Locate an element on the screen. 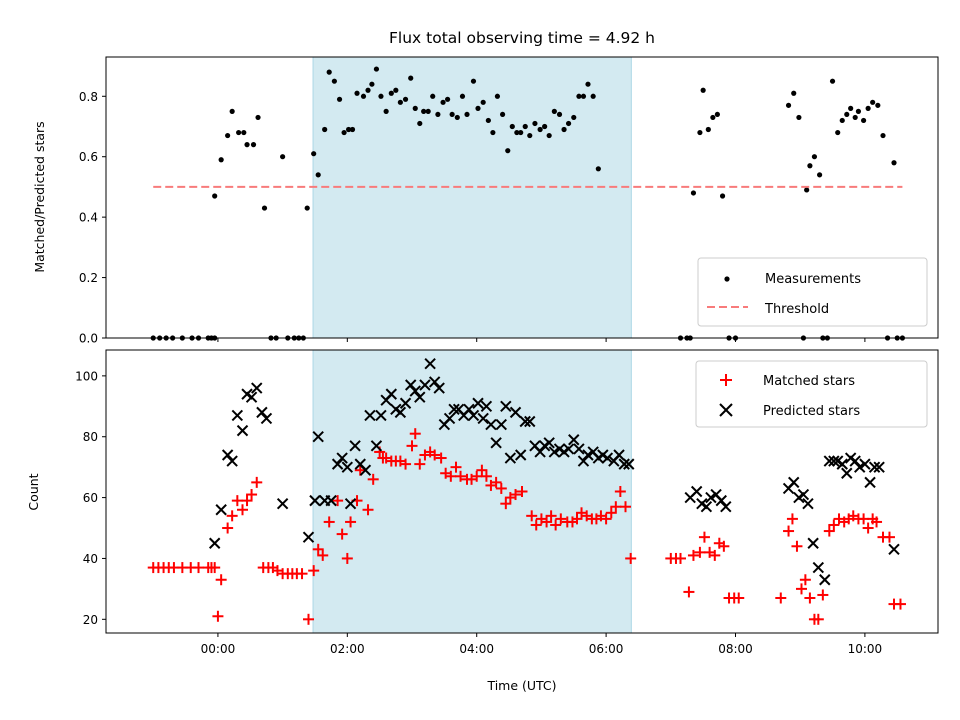 The height and width of the screenshot is (720, 960). bottom-y-tick-label-1: 40 is located at coordinates (90, 559).